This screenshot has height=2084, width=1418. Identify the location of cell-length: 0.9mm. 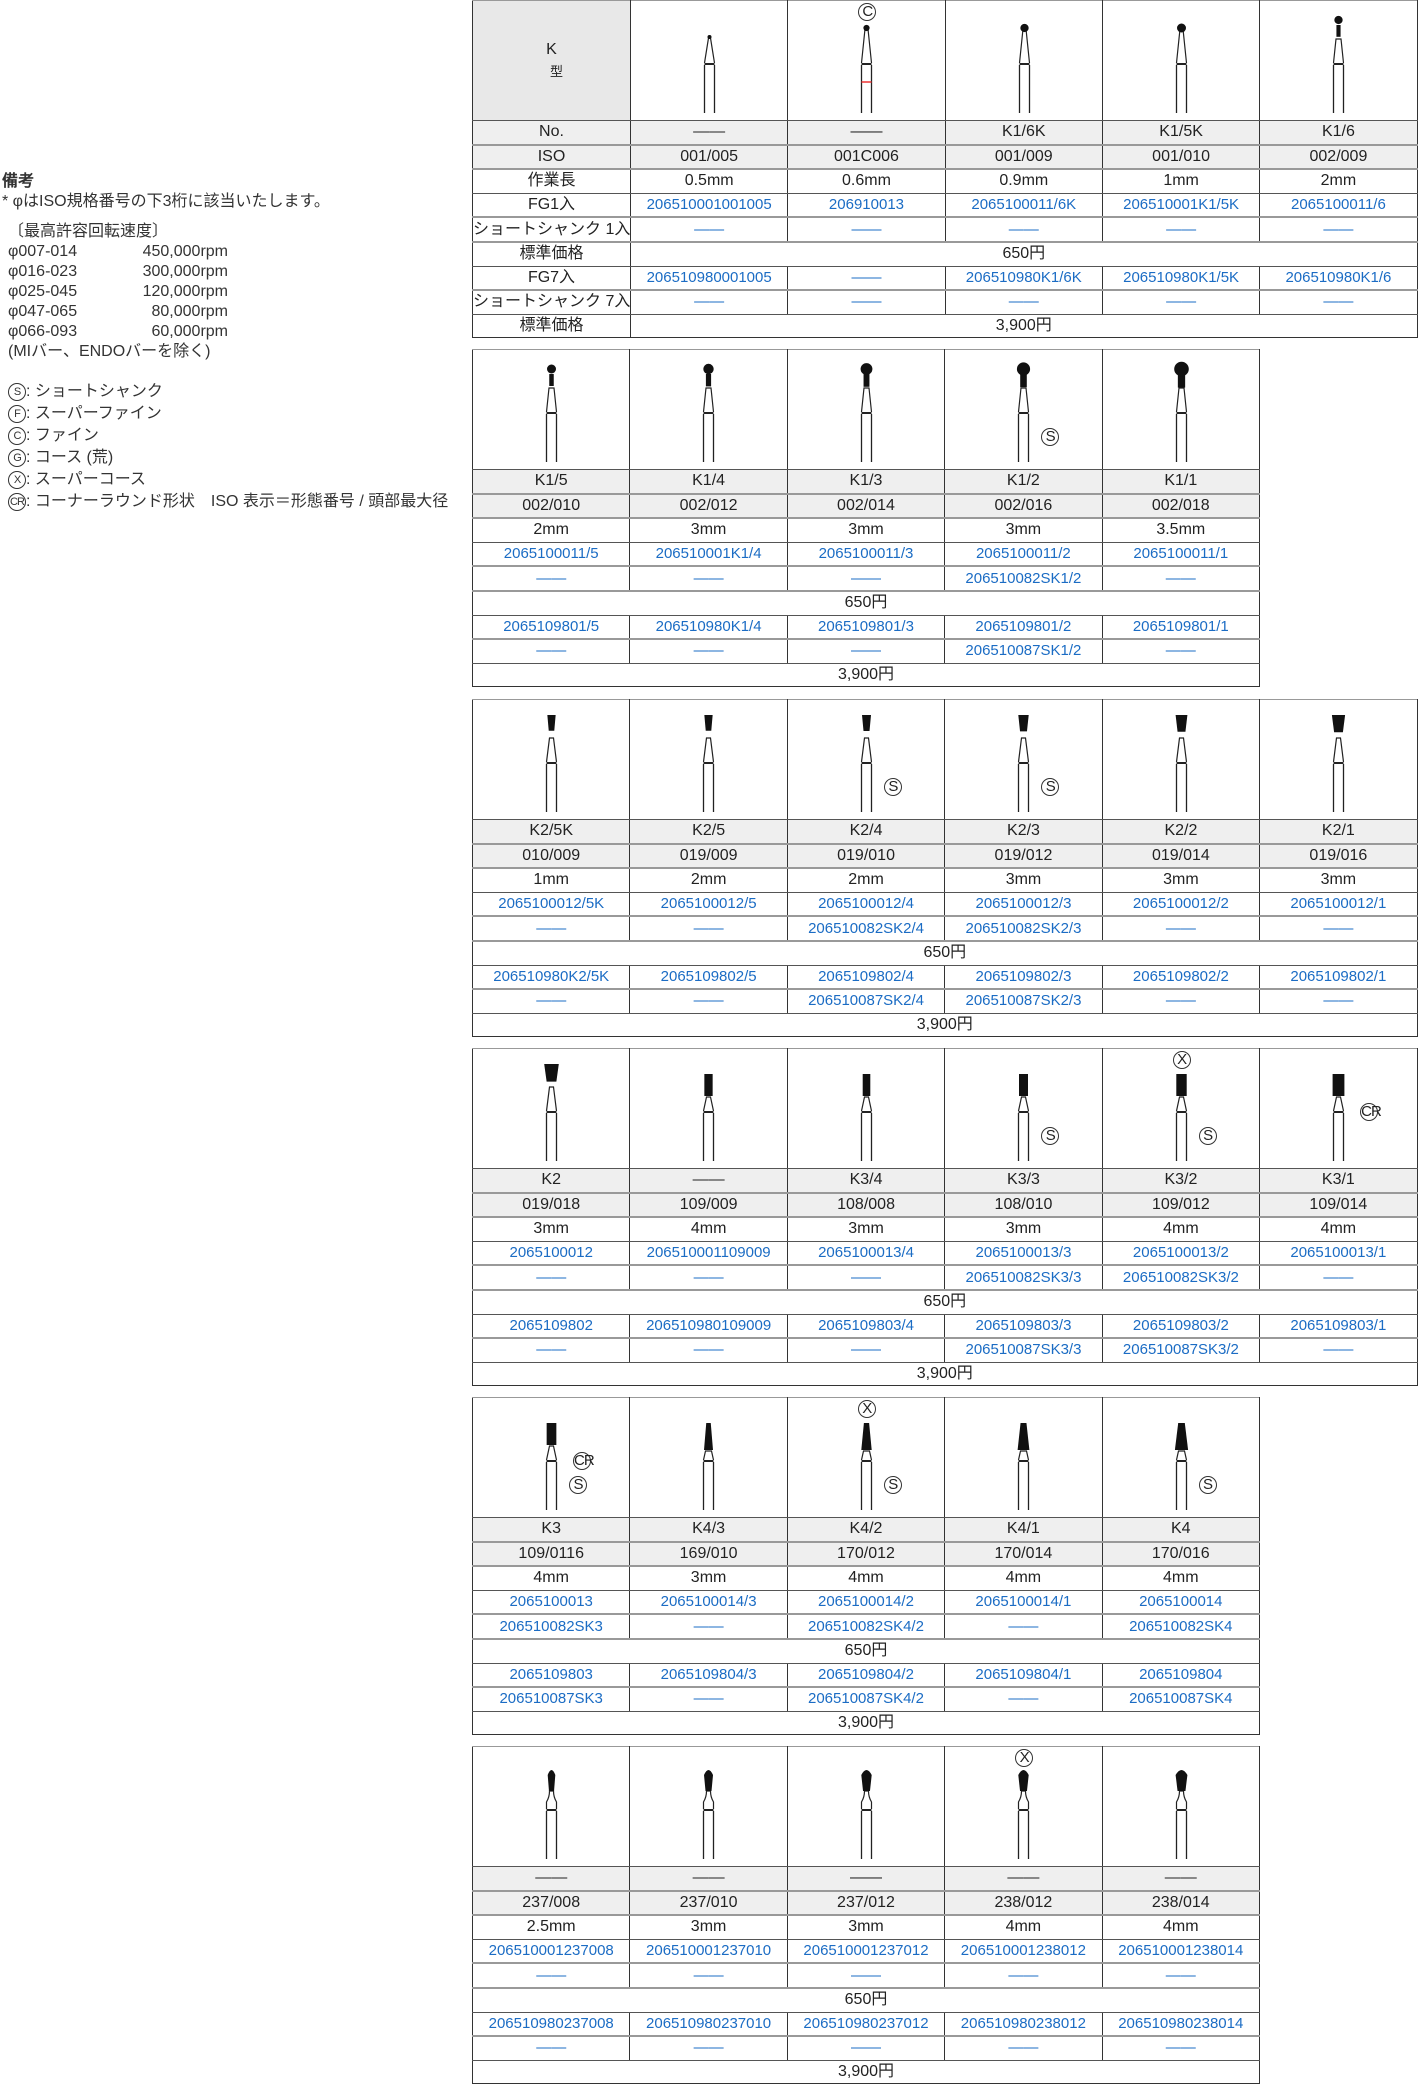
(1023, 181).